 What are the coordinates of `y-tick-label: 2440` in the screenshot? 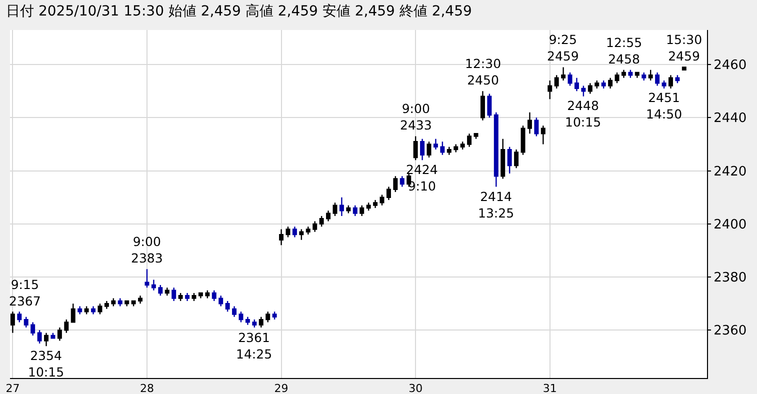 It's located at (730, 118).